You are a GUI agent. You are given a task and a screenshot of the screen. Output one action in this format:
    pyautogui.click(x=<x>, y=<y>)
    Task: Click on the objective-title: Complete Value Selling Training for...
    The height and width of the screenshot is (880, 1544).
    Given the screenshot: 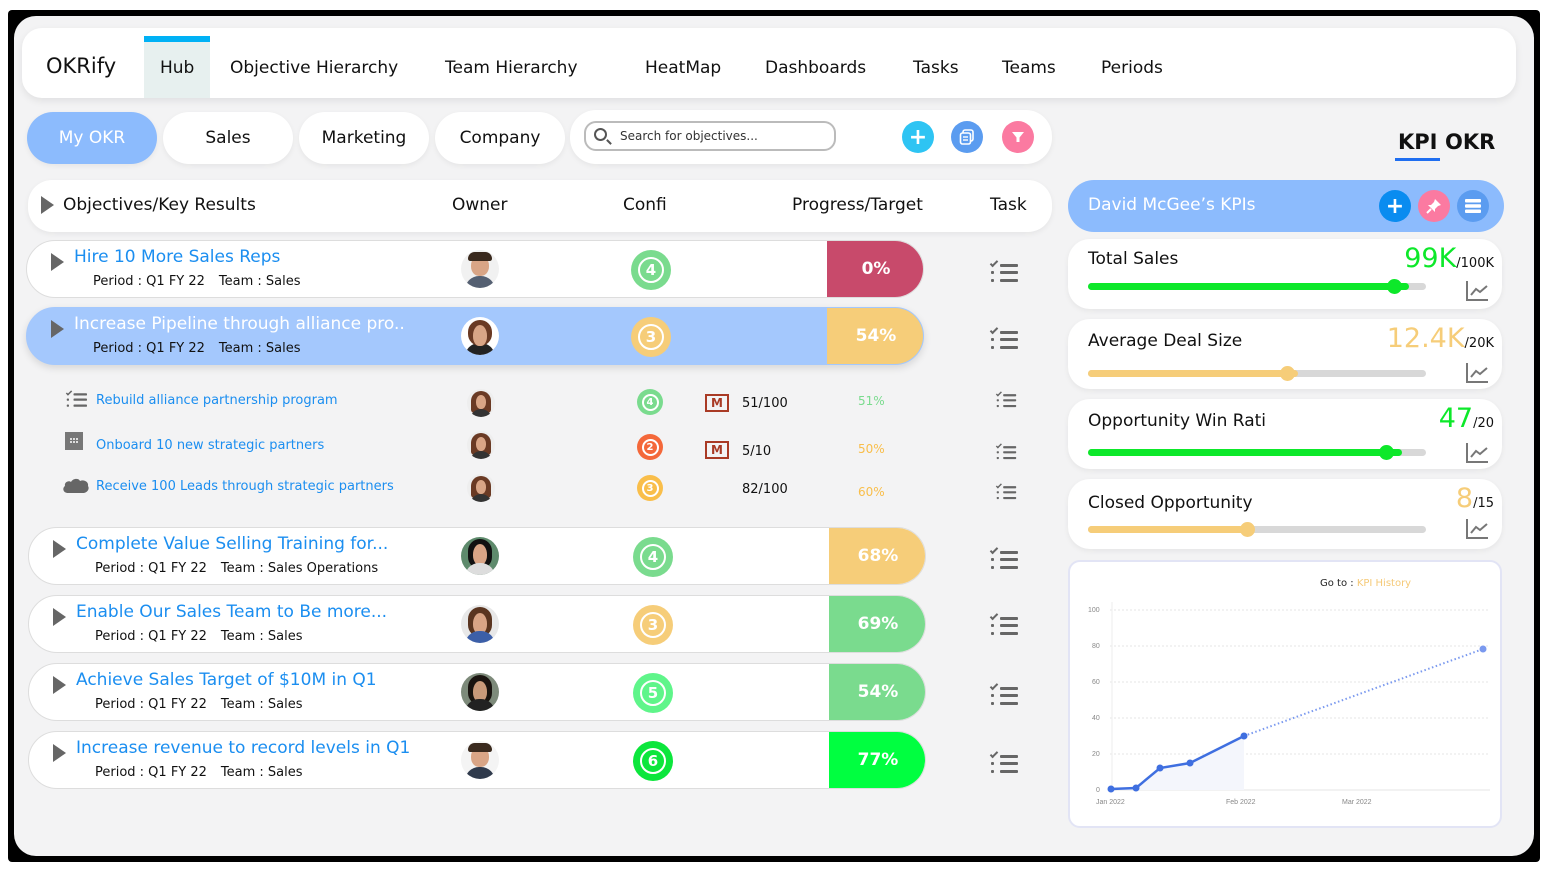 What is the action you would take?
    pyautogui.click(x=232, y=544)
    